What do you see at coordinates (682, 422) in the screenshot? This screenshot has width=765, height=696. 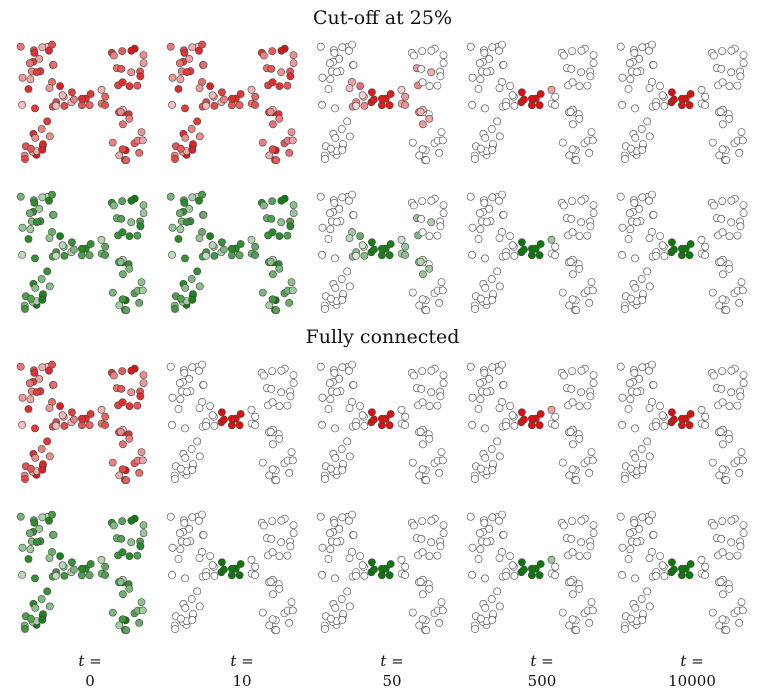 I see `panel-full_red-t4` at bounding box center [682, 422].